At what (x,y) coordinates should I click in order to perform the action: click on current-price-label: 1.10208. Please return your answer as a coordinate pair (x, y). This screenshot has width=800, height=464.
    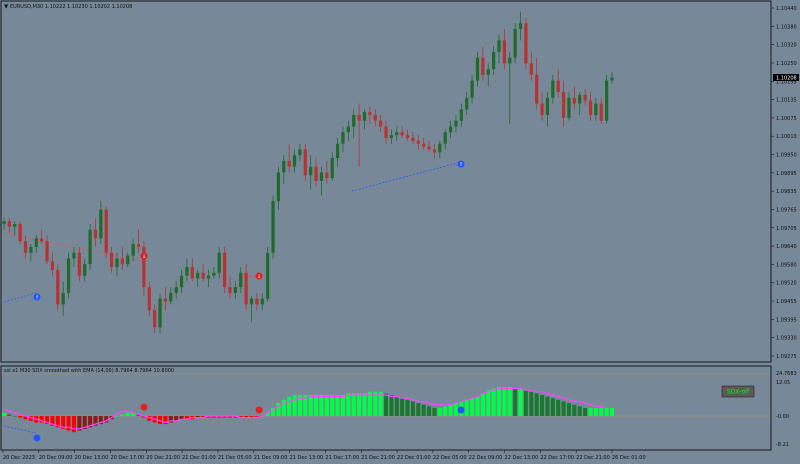
    Looking at the image, I should click on (786, 78).